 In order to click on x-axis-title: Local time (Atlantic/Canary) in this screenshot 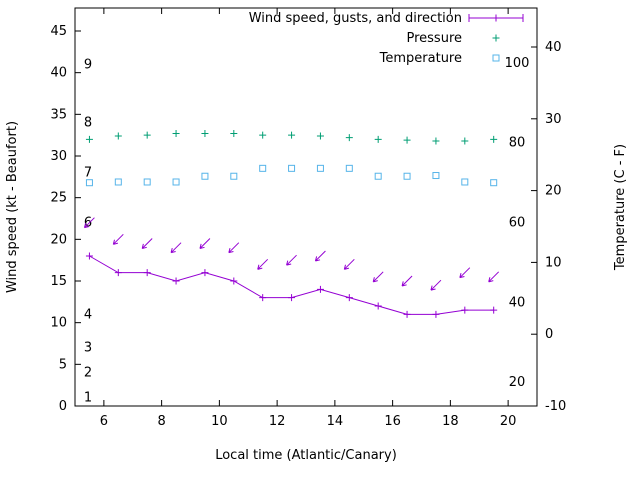, I will do `click(306, 455)`.